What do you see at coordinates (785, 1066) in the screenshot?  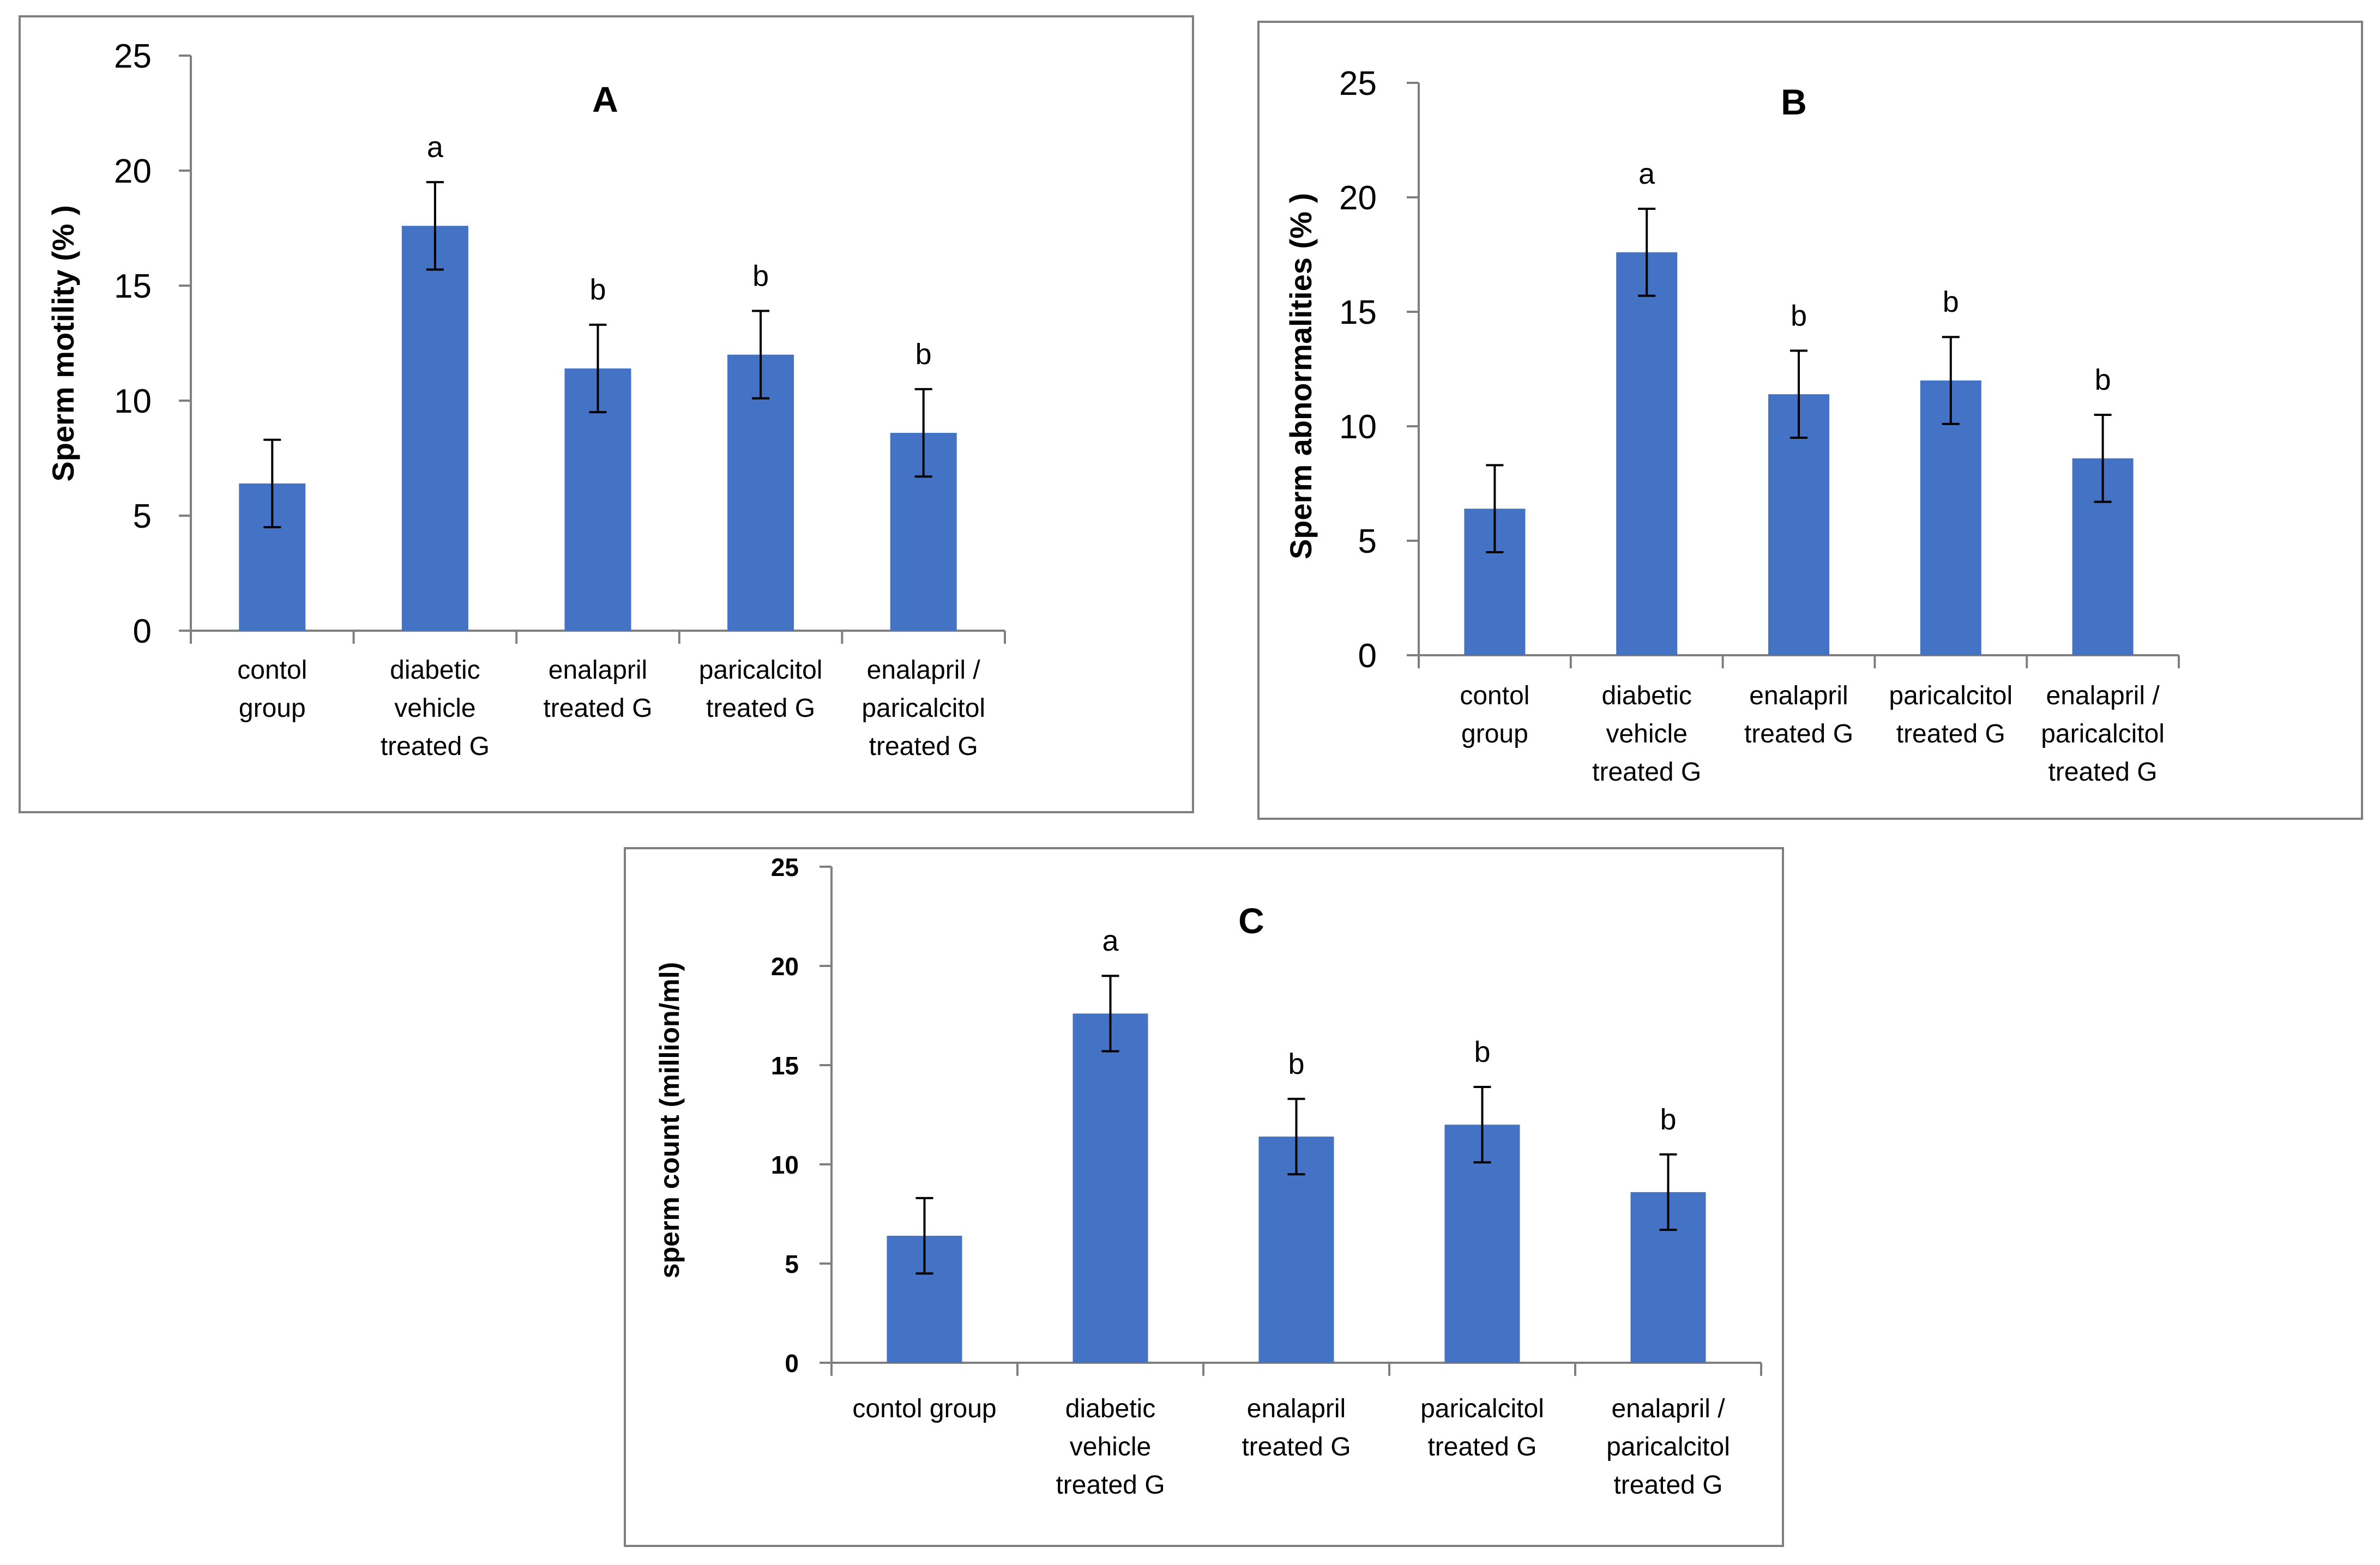 I see `panel-c-y-tick-label: 15` at bounding box center [785, 1066].